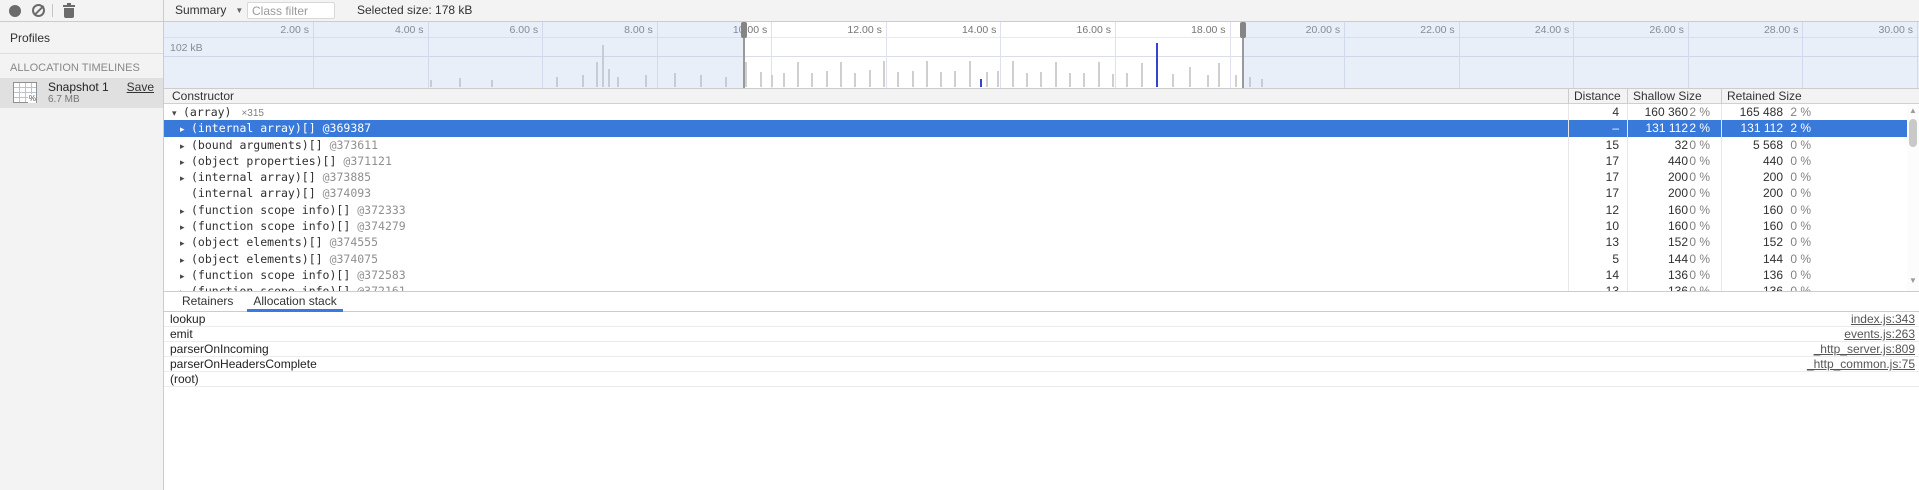 Image resolution: width=1919 pixels, height=490 pixels. Describe the element at coordinates (1772, 226) in the screenshot. I see `retained-size-value: 160` at that location.